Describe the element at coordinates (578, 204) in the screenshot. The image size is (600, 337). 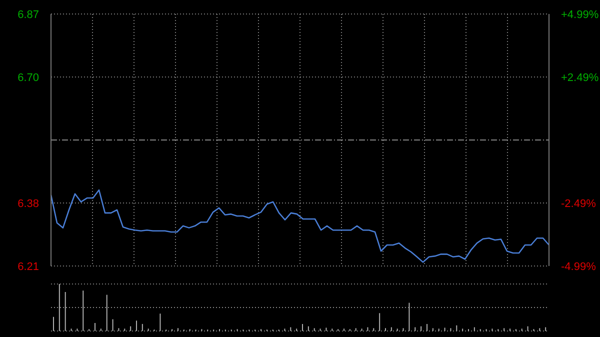
I see `y2-tick-label: -2.49%` at that location.